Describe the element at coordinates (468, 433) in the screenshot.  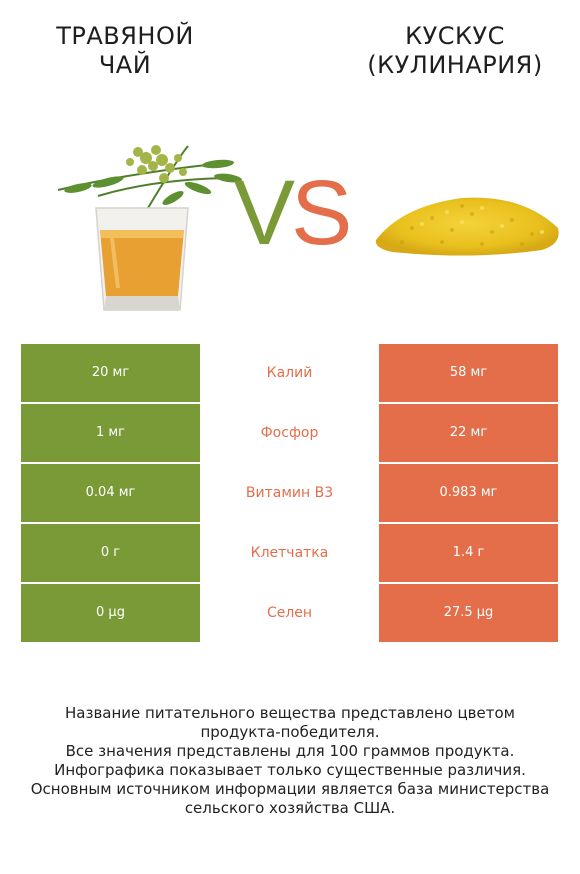
I see `right-value: 22 мг` at that location.